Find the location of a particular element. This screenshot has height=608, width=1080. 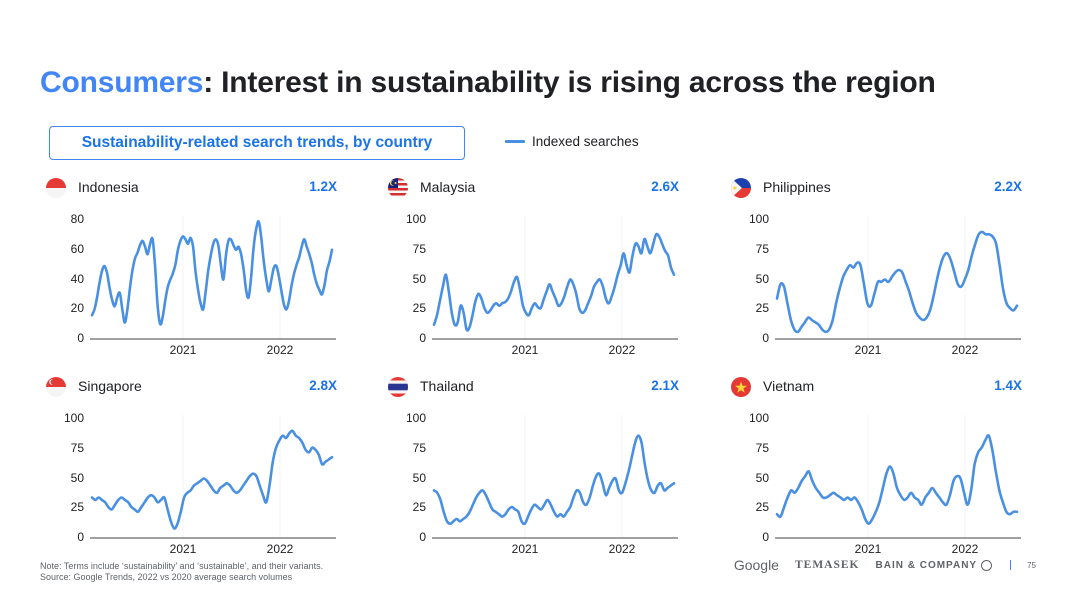

chart-panel-singapore: Singapore 2.8X 0 25 50 75 100 2021 2022 is located at coordinates (205, 467).